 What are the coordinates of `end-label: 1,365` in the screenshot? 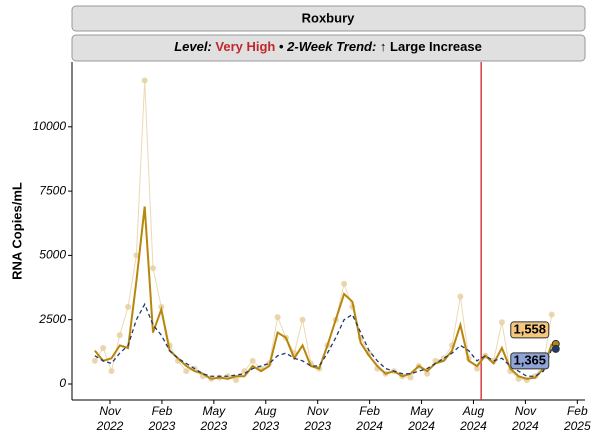 It's located at (529, 359).